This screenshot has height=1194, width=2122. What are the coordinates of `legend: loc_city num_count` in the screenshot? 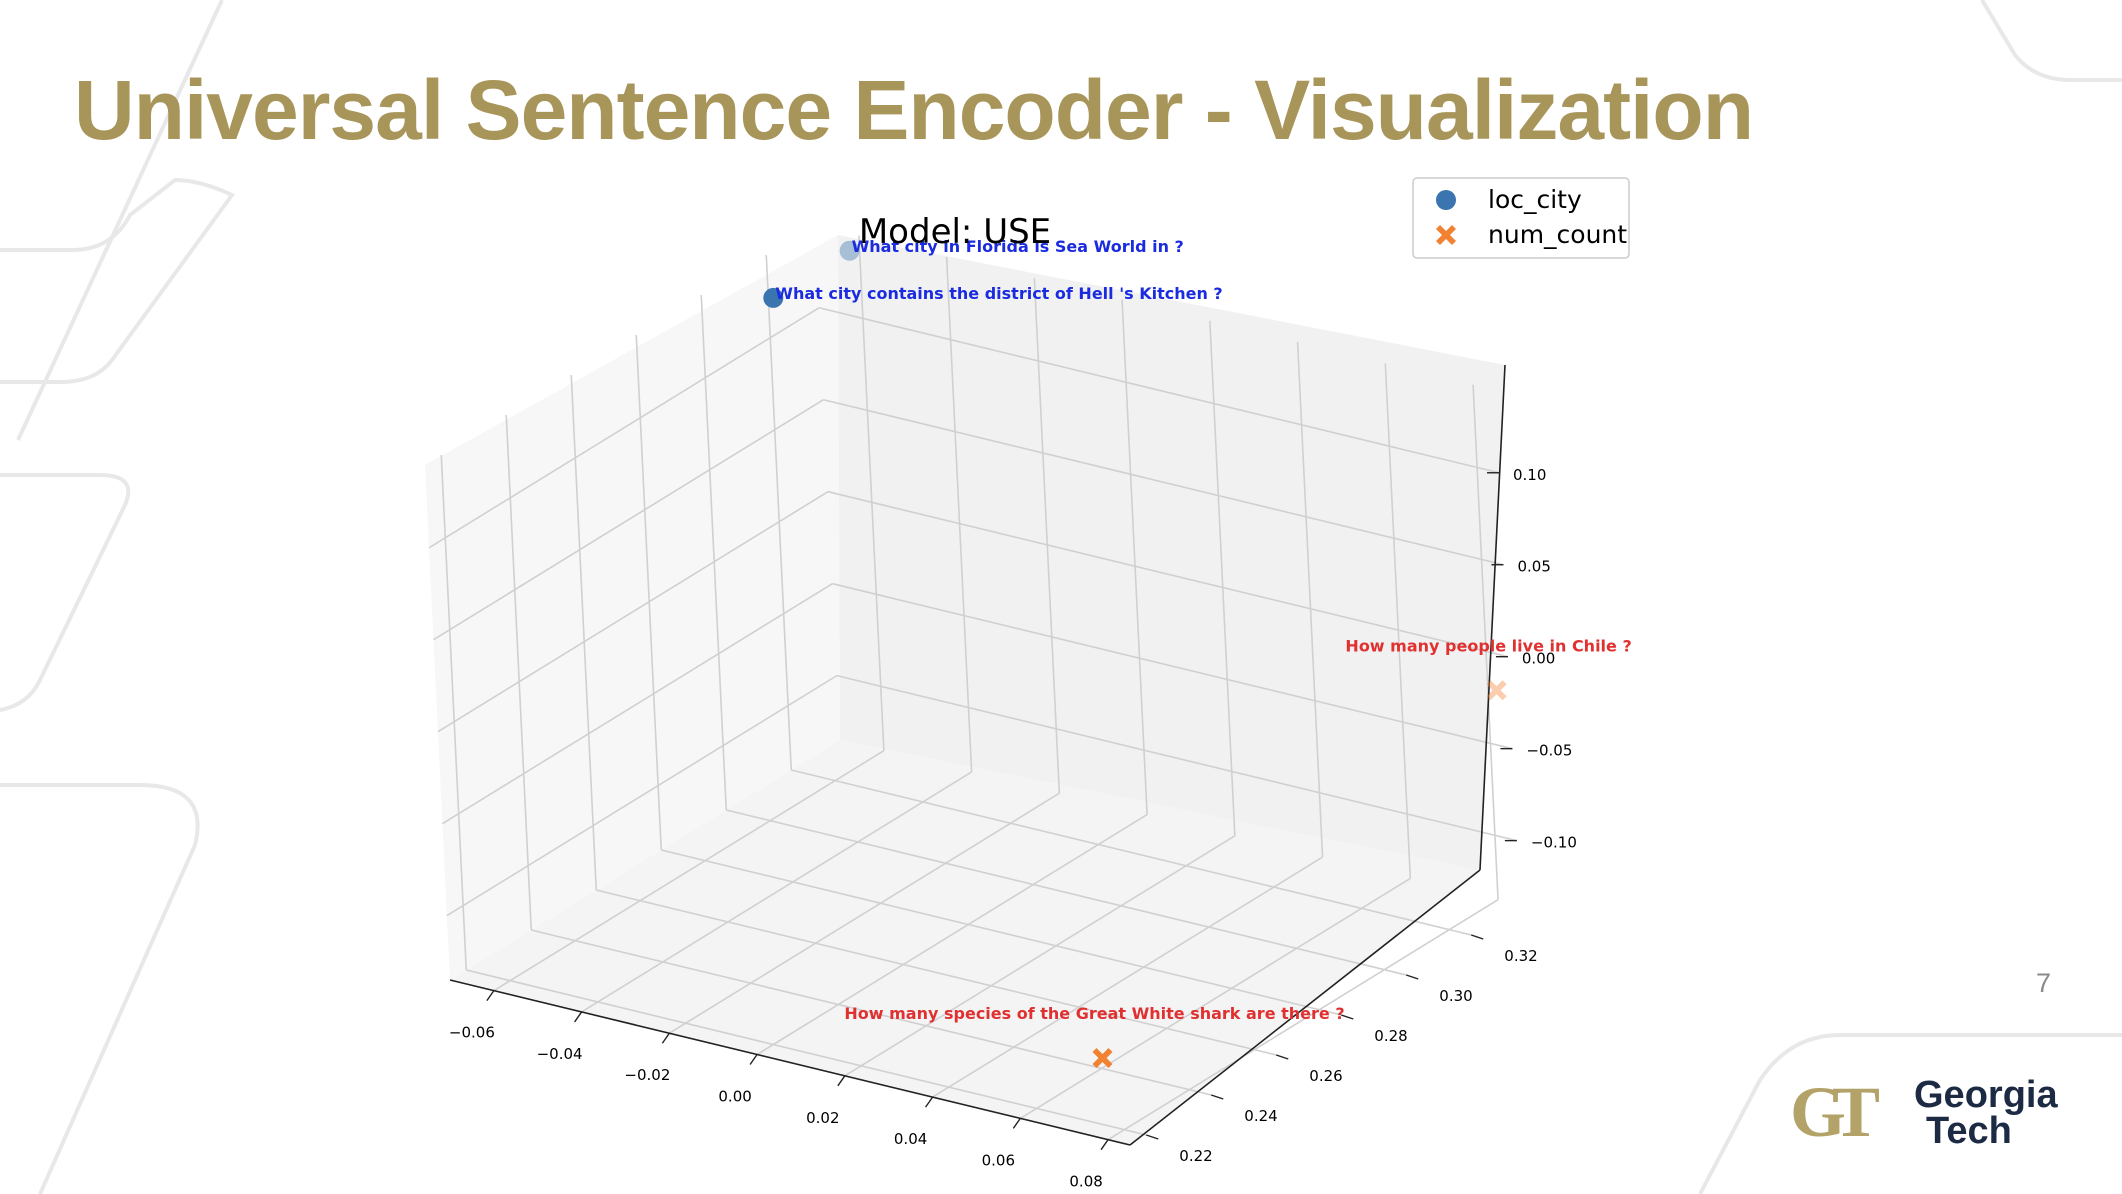 It's located at (1521, 218).